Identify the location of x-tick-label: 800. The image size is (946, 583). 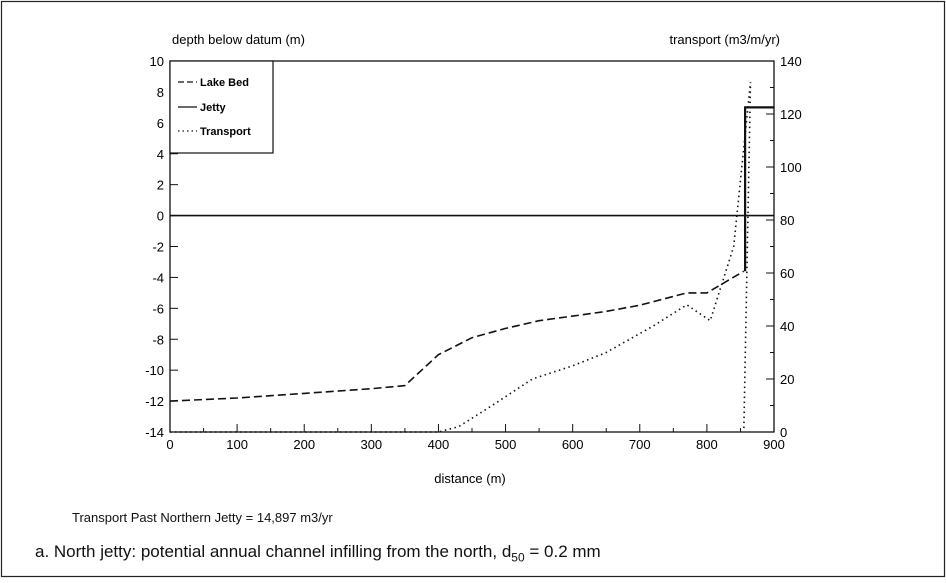
(707, 444).